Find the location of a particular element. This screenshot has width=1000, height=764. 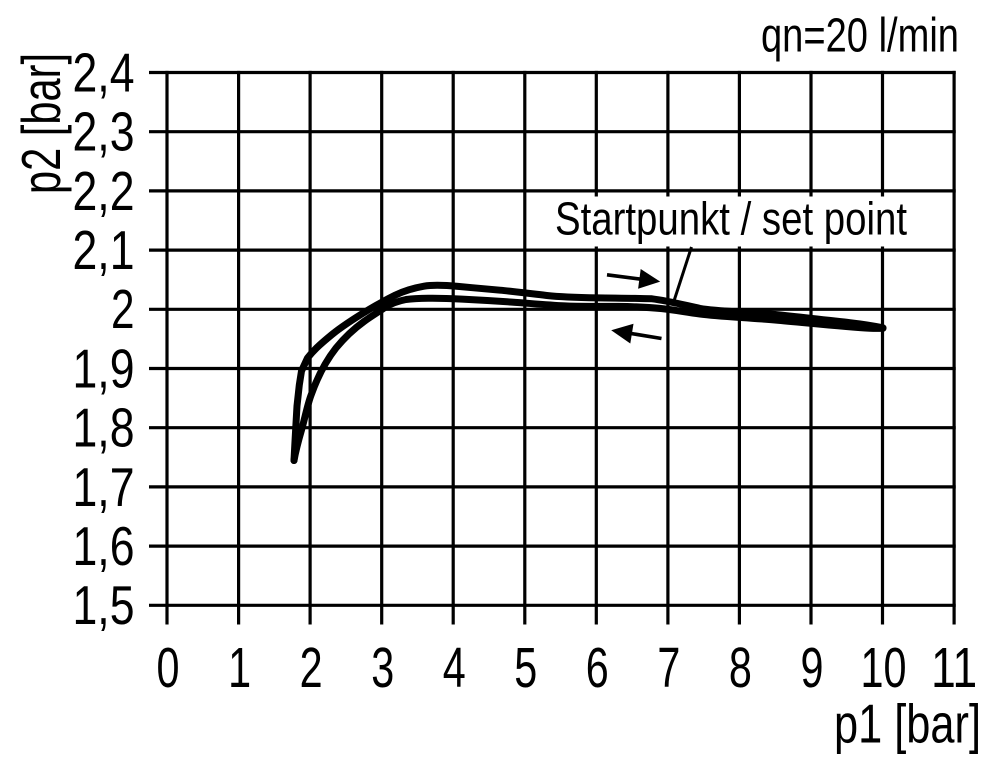

svg-text: 5 is located at coordinates (525, 667).